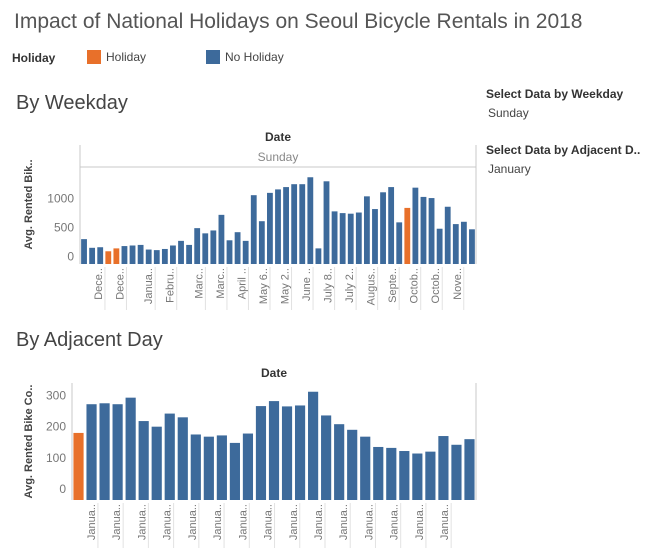  Describe the element at coordinates (60, 199) in the screenshot. I see `weekday-ytick-label: 1000` at that location.